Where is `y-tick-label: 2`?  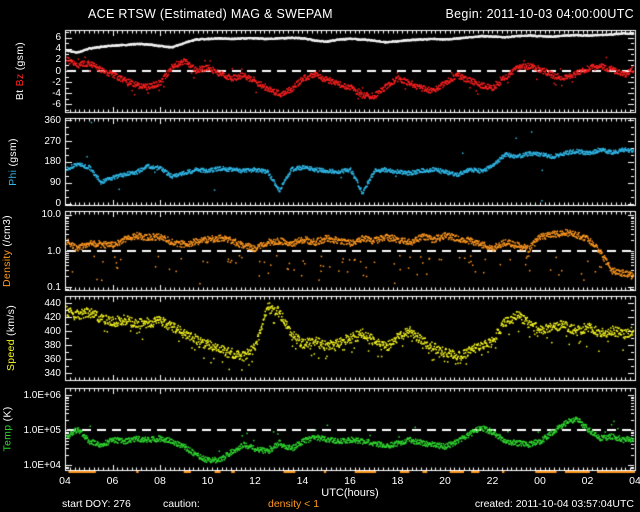
y-tick-label: 2 is located at coordinates (58, 60).